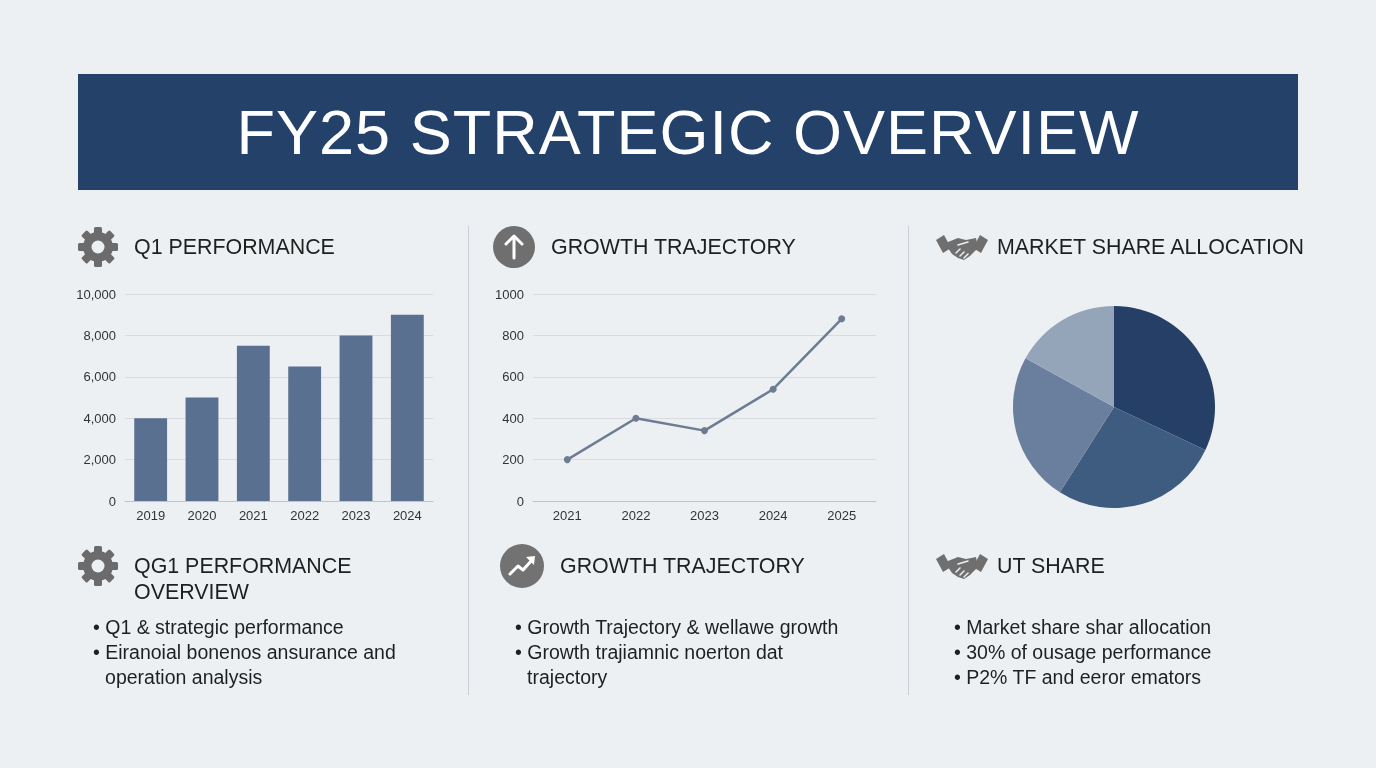 This screenshot has height=768, width=1376. Describe the element at coordinates (1083, 652) in the screenshot. I see `text: • 30% of ousage performance` at that location.